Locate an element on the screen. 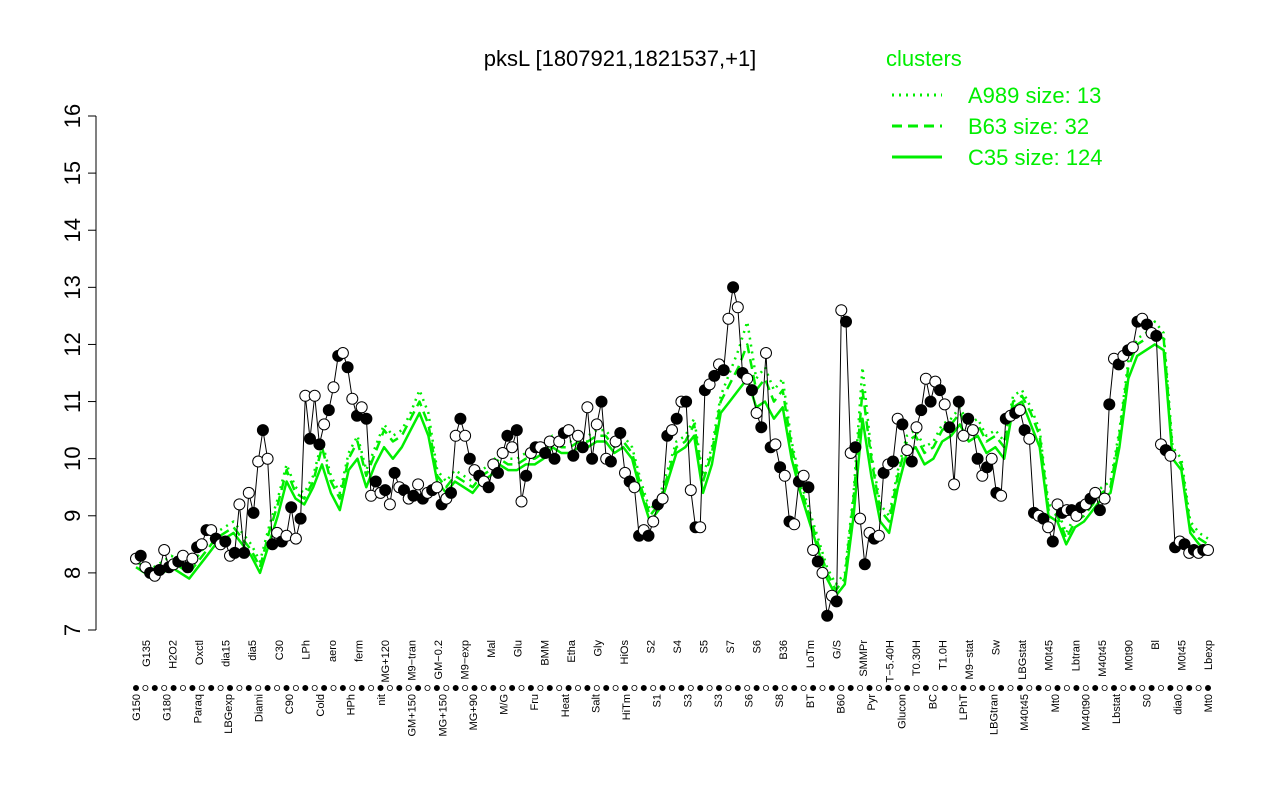 Image resolution: width=1280 pixels, height=800 pixels. x-tick-label: M9−stat is located at coordinates (970, 659).